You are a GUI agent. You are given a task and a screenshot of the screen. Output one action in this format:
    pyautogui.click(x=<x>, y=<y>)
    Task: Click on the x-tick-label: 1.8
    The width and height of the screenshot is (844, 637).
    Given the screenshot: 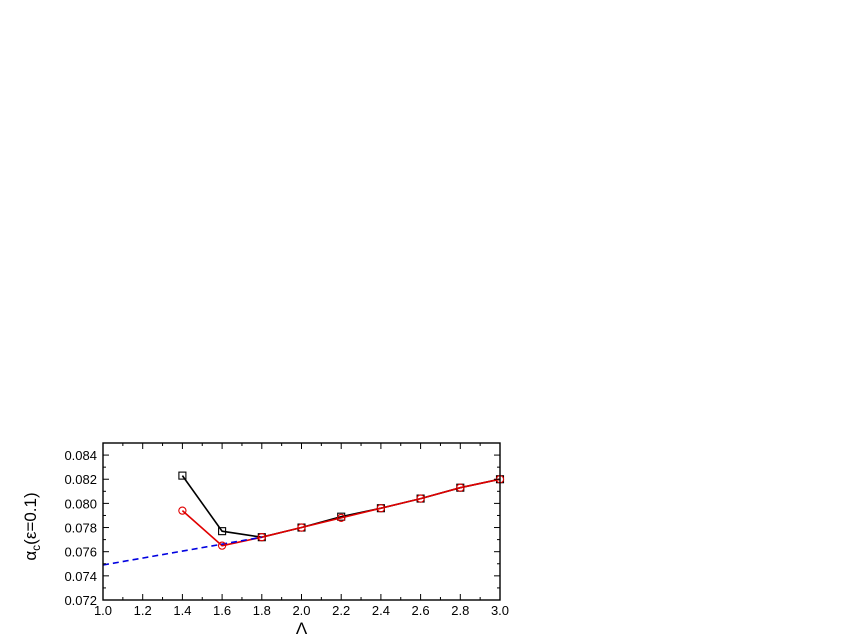 What is the action you would take?
    pyautogui.click(x=262, y=610)
    